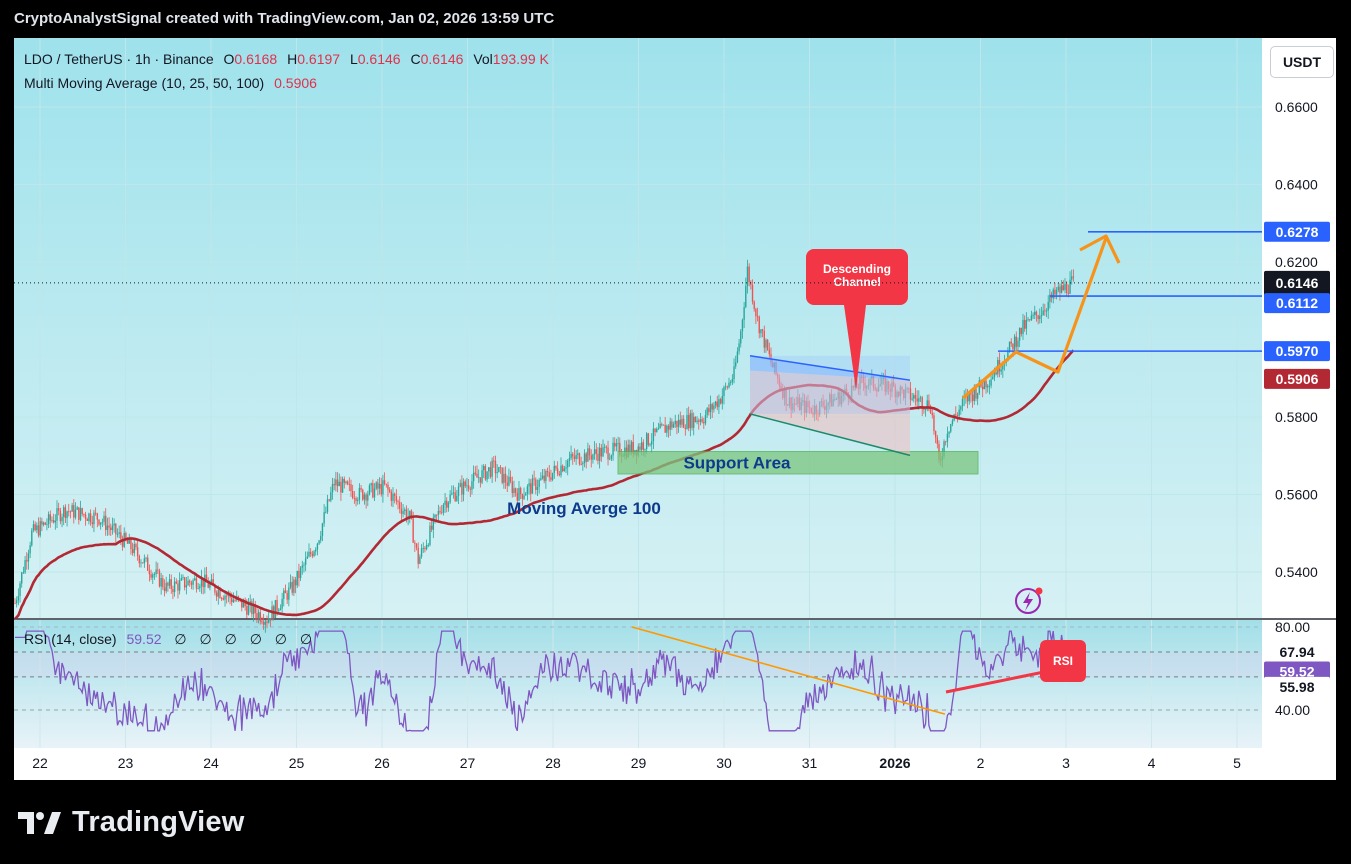  What do you see at coordinates (1297, 378) in the screenshot?
I see `badge-ma-bg` at bounding box center [1297, 378].